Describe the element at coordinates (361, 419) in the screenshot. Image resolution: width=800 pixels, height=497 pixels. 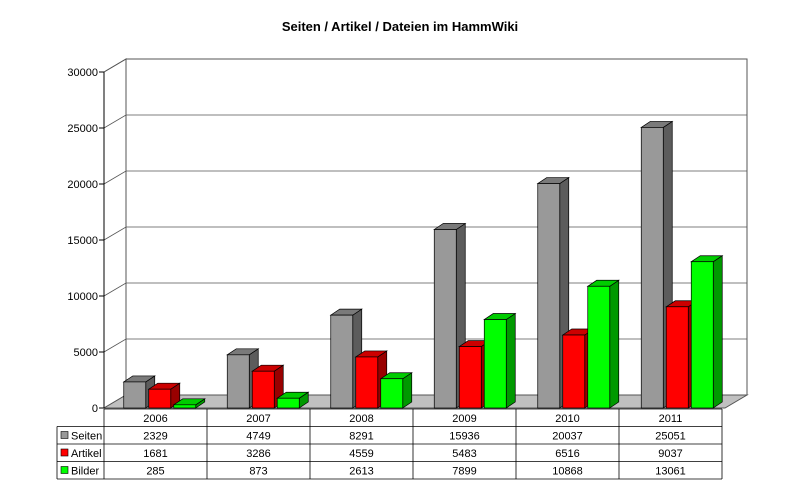
I see `x-category-label: 2008` at that location.